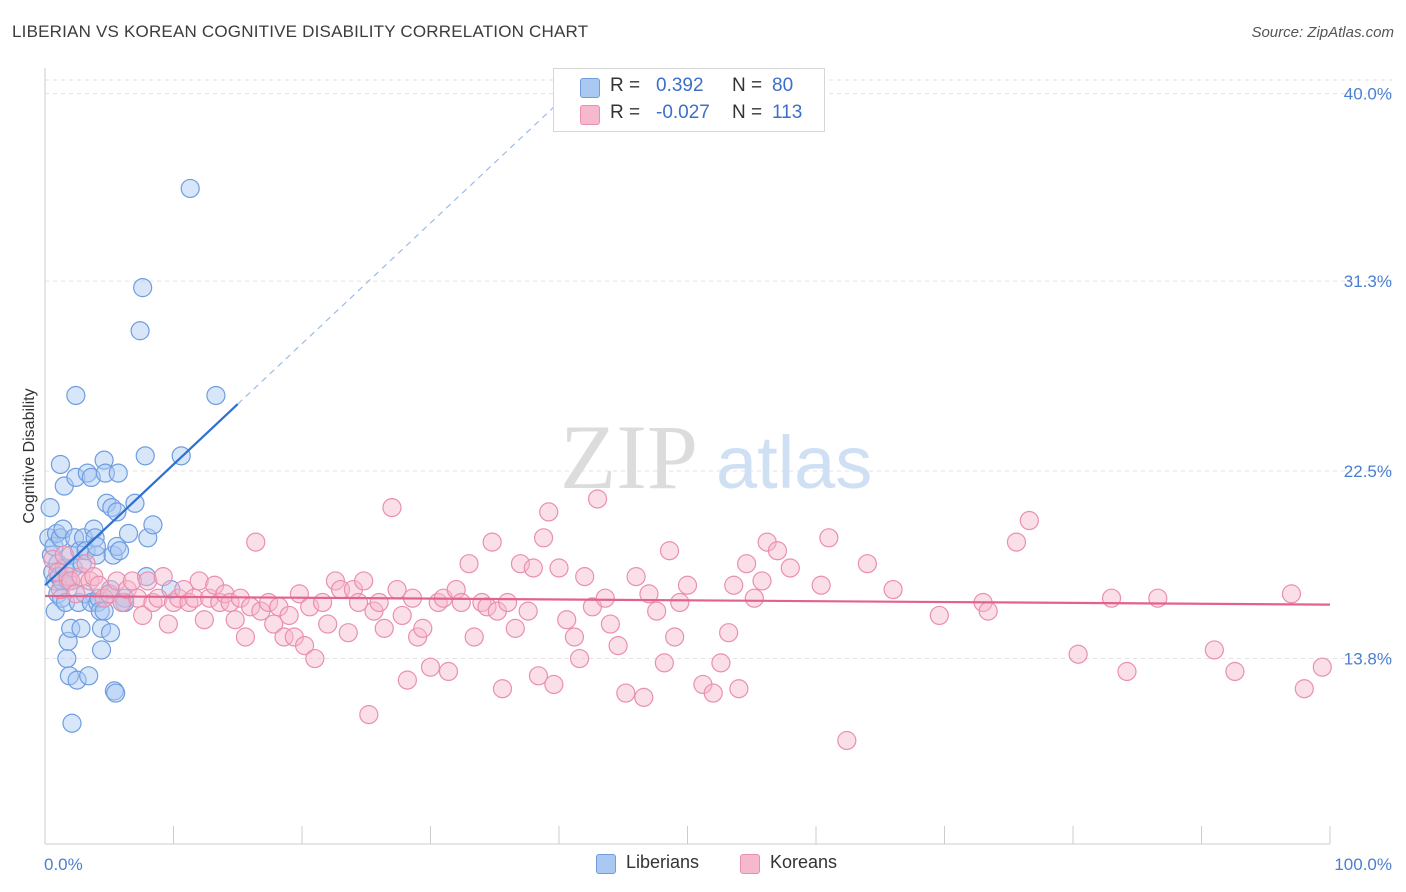 Image resolution: width=1406 pixels, height=892 pixels. I want to click on x-tick-labels: 0.0% 100.0%, so click(718, 864).